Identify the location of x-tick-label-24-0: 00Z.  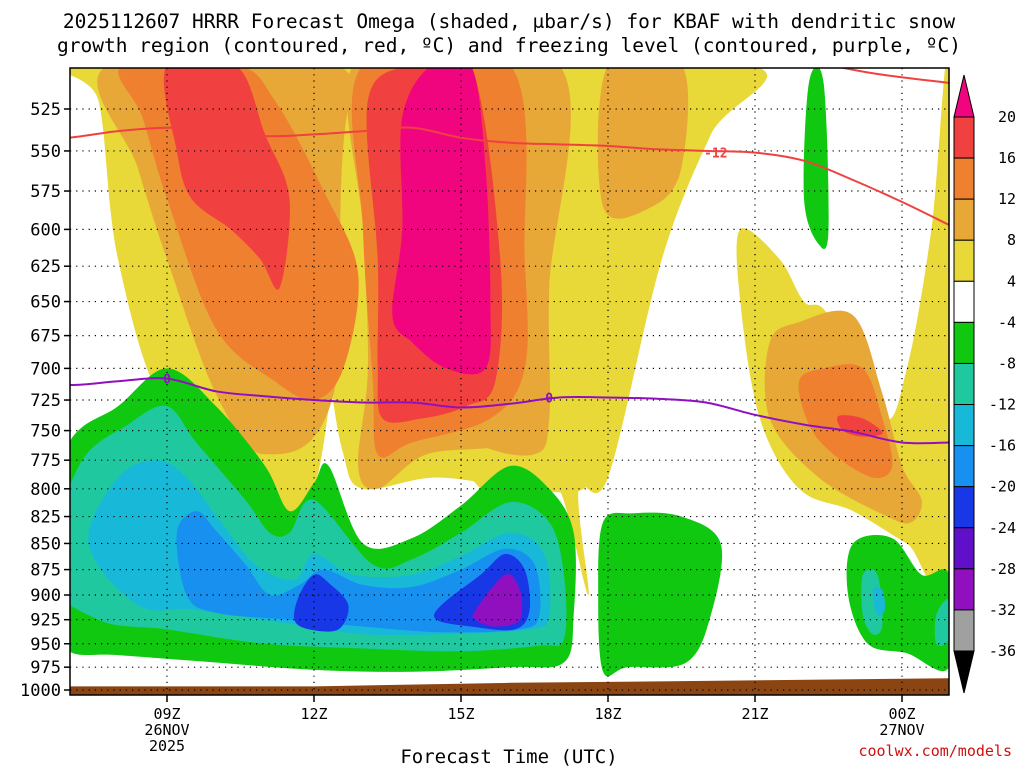
(901, 714).